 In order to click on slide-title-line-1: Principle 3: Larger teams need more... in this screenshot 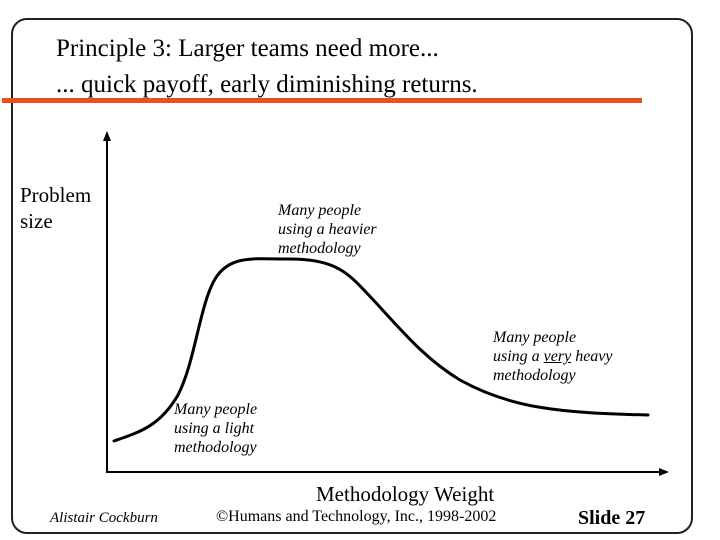, I will do `click(247, 48)`.